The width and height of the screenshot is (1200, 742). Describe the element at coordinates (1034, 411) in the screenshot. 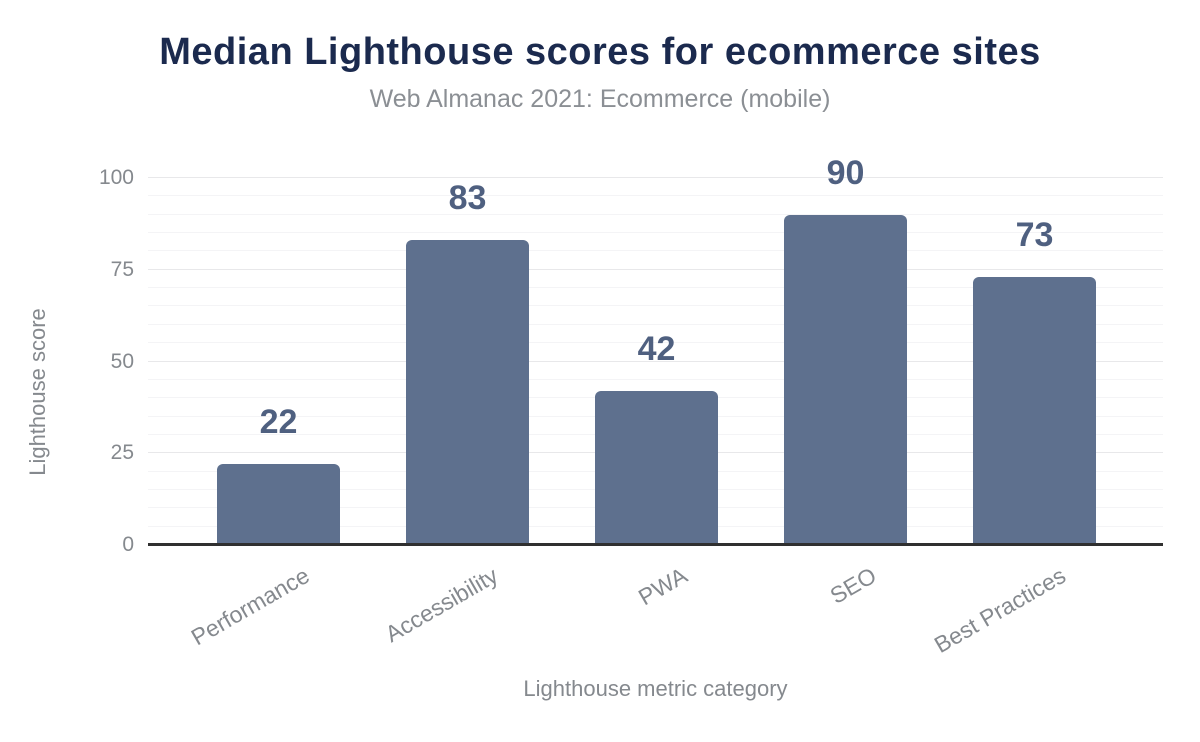

I see `bar-best-practices` at that location.